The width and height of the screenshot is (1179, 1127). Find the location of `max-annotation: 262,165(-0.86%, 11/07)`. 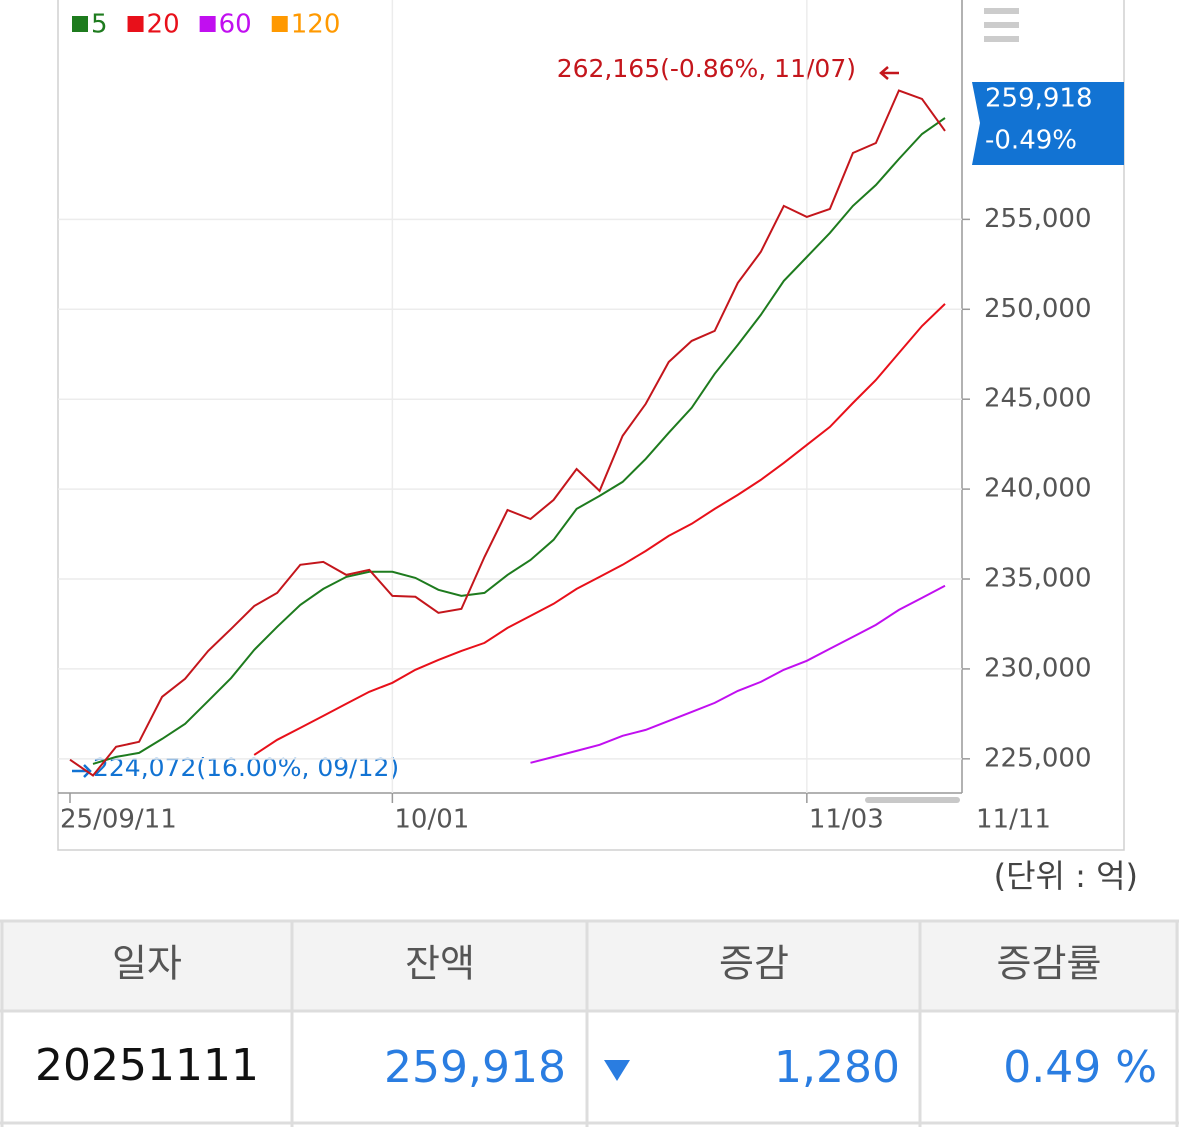

max-annotation: 262,165(-0.86%, 11/07) is located at coordinates (706, 68).